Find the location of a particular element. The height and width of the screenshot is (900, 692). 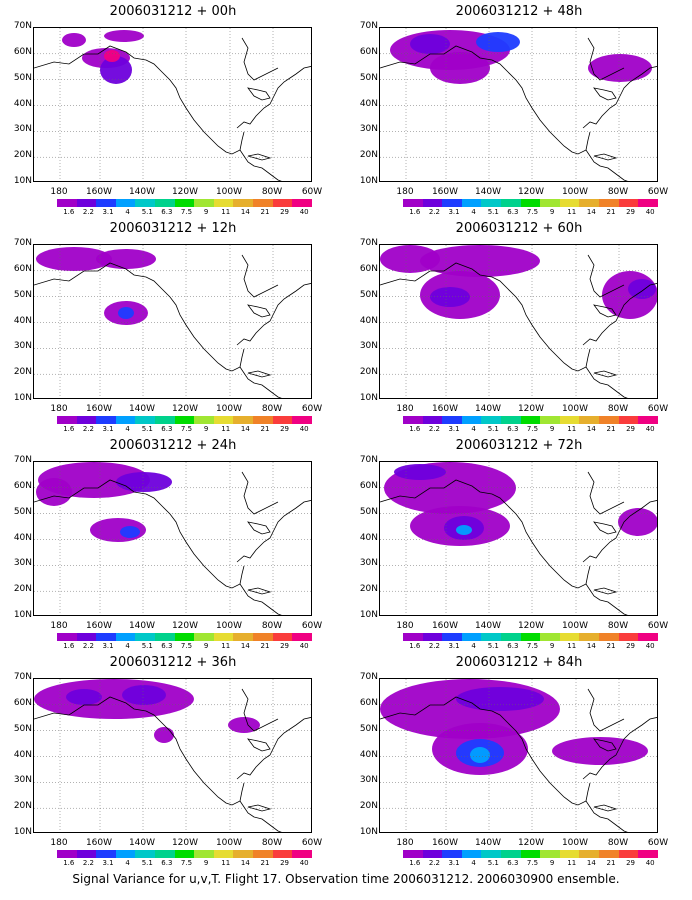

lon-tick-label: 80W is located at coordinates (618, 626).